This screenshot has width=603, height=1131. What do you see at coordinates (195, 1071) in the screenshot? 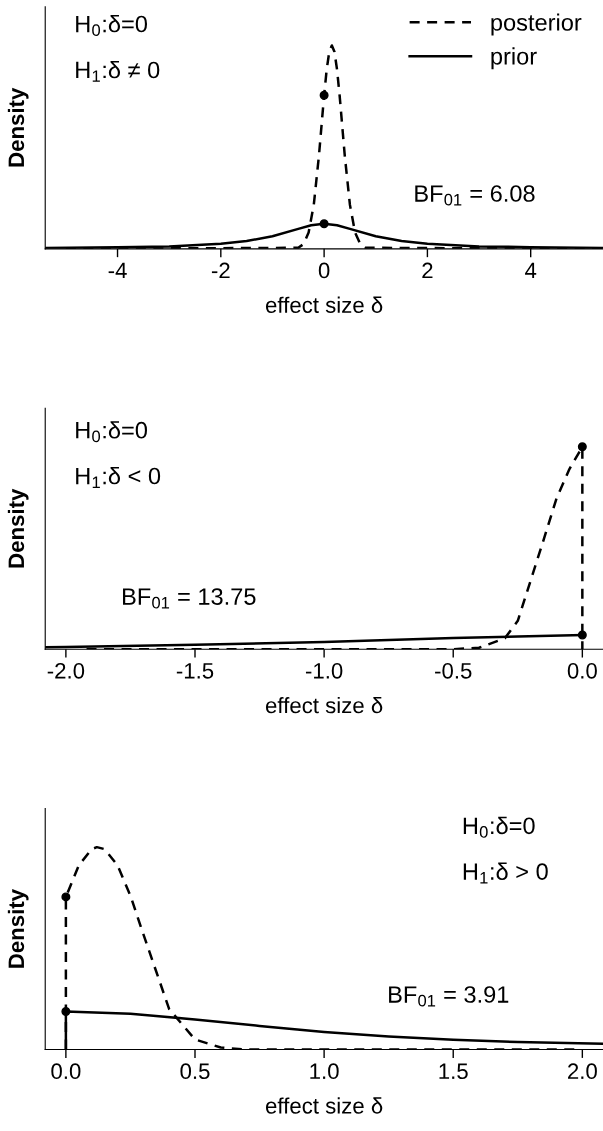
I see `x-tick-label: 0.5` at bounding box center [195, 1071].